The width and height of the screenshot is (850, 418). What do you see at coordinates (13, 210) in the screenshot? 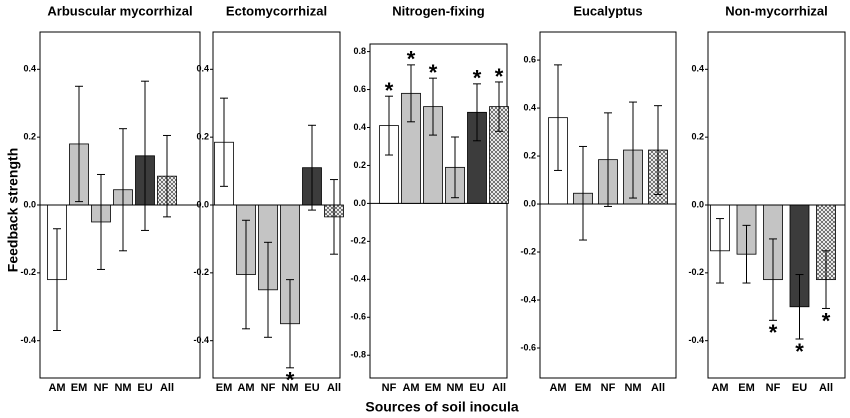
I see `y-axis-label: Feedback strength` at bounding box center [13, 210].